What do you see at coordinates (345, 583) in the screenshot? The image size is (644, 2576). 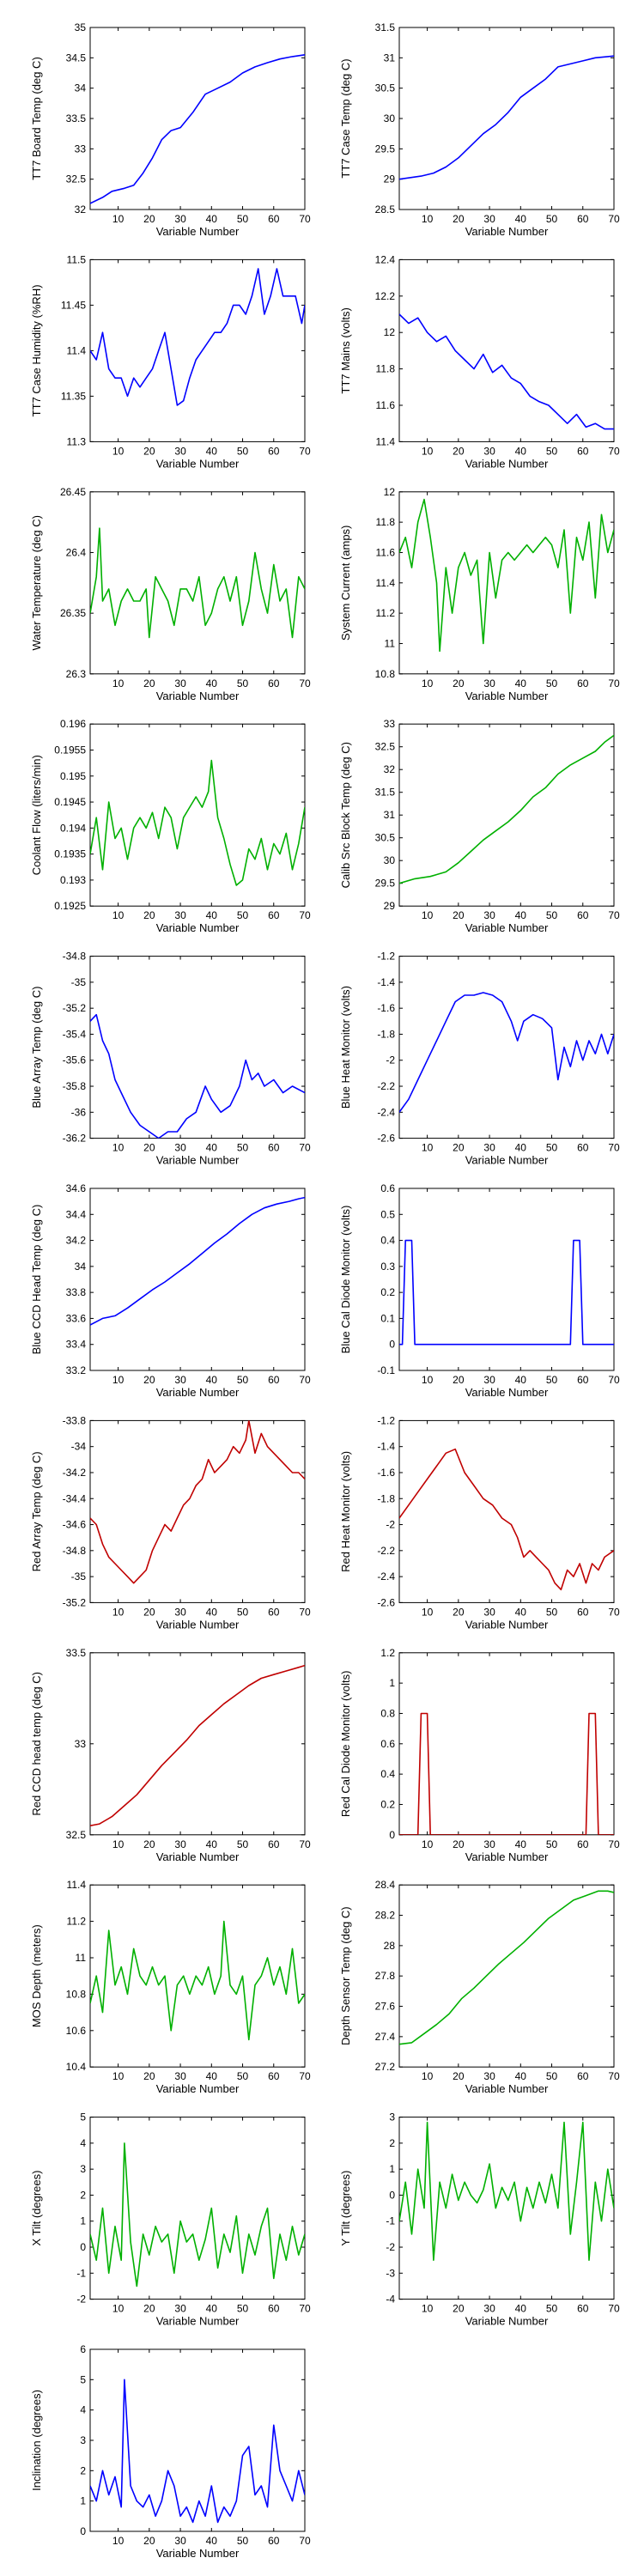 I see `y-axis-label: System Current (amps)` at bounding box center [345, 583].